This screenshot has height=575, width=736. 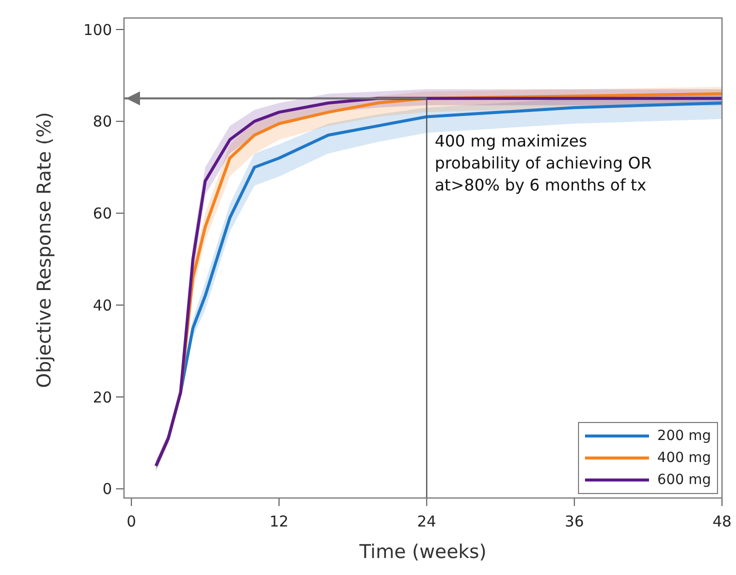 What do you see at coordinates (102, 121) in the screenshot?
I see `y-tick-label: 80` at bounding box center [102, 121].